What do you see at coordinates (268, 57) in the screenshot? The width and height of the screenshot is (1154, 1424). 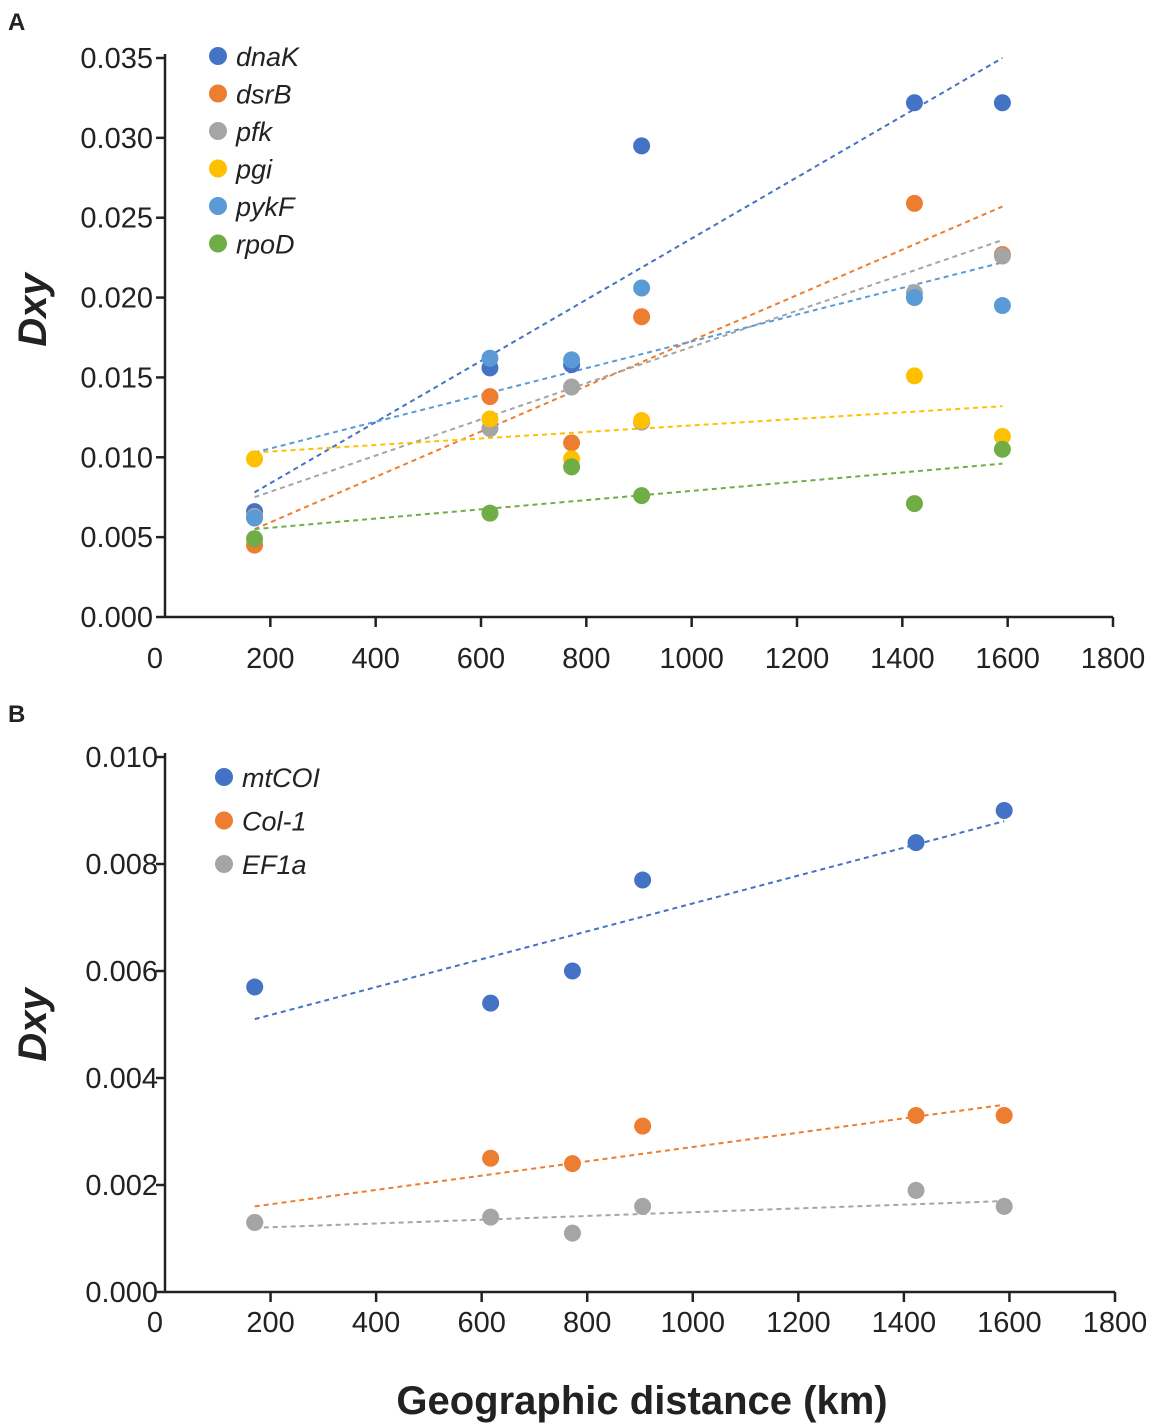 I see `legend-label-dnak: dnaK` at bounding box center [268, 57].